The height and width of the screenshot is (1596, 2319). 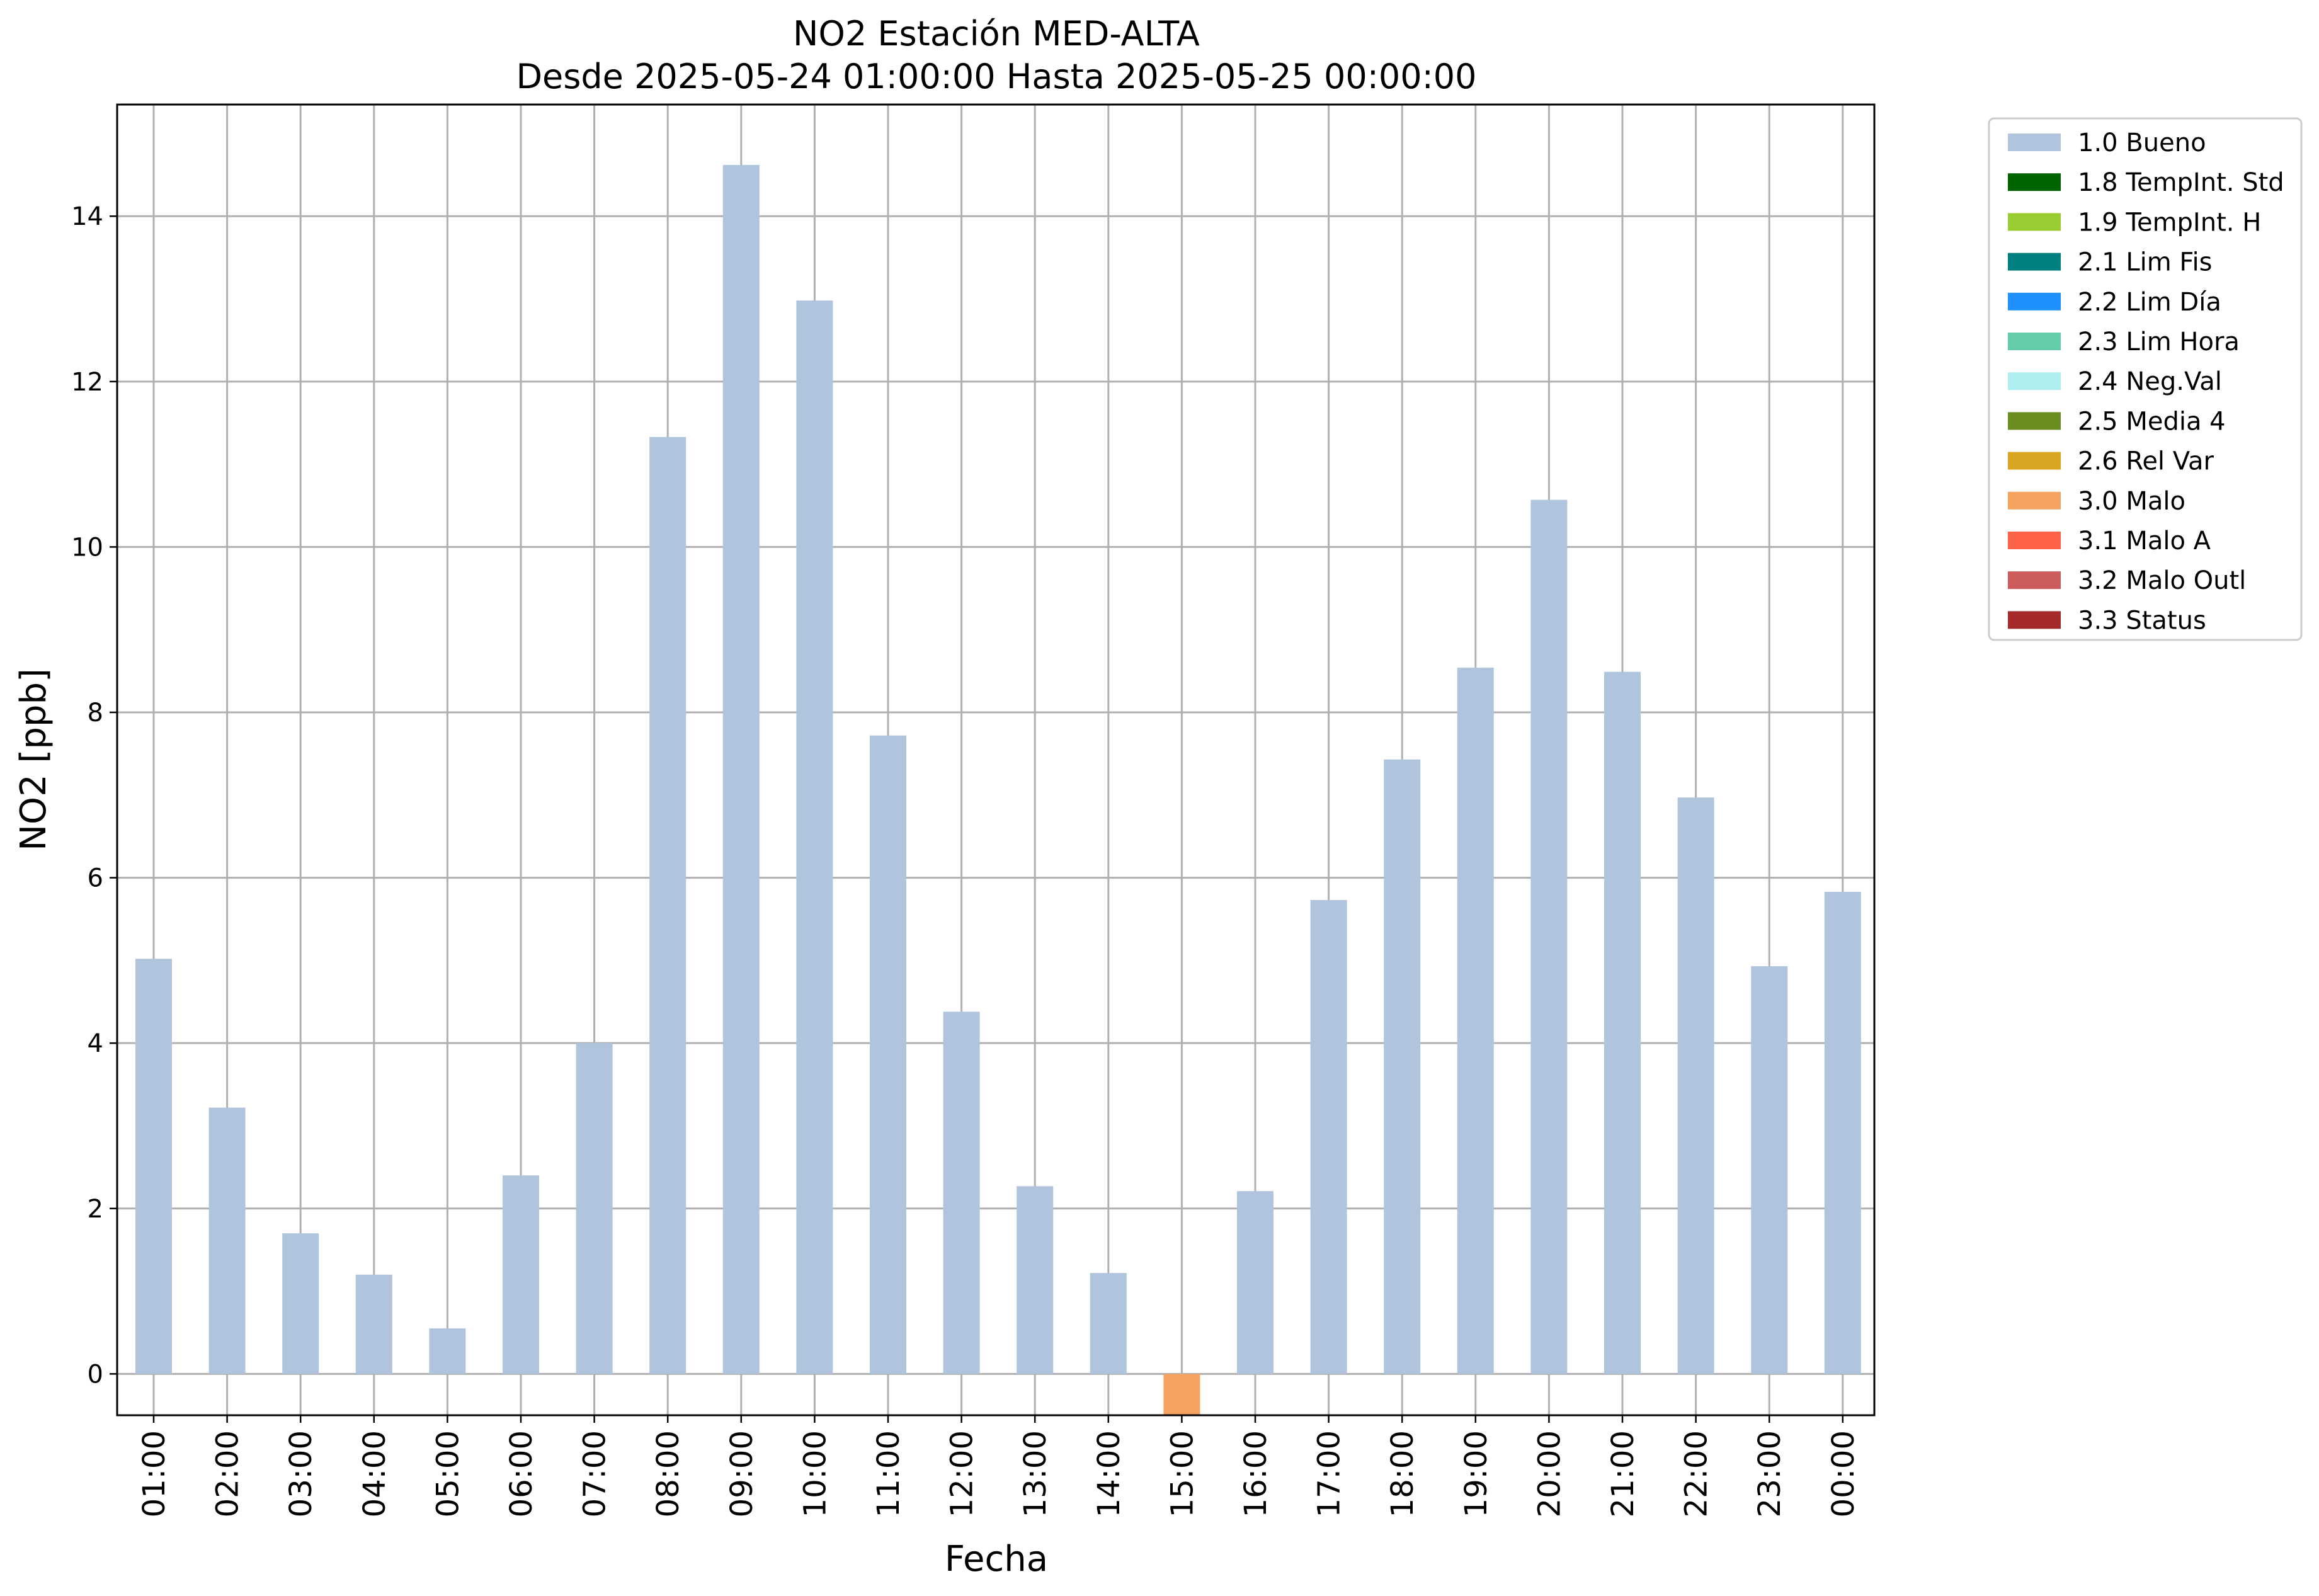 I want to click on y-tick-label: 0, so click(x=95, y=1374).